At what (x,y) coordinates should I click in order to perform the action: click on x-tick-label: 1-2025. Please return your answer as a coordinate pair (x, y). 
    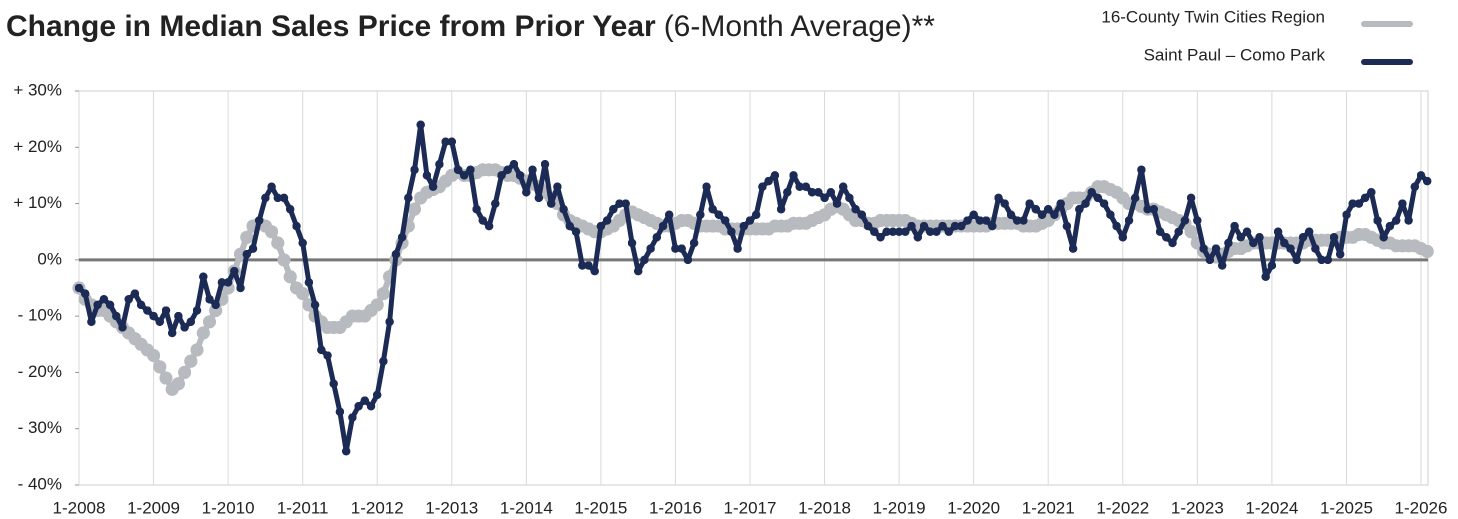
    Looking at the image, I should click on (1346, 507).